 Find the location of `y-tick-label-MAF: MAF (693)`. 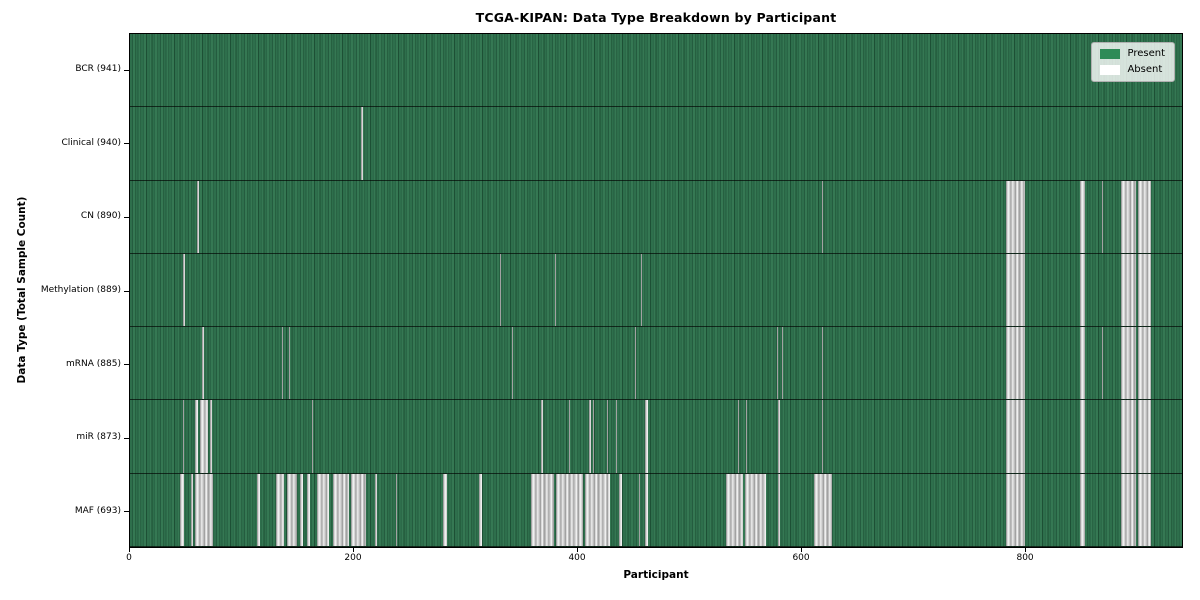

y-tick-label-MAF: MAF (693) is located at coordinates (97, 510).